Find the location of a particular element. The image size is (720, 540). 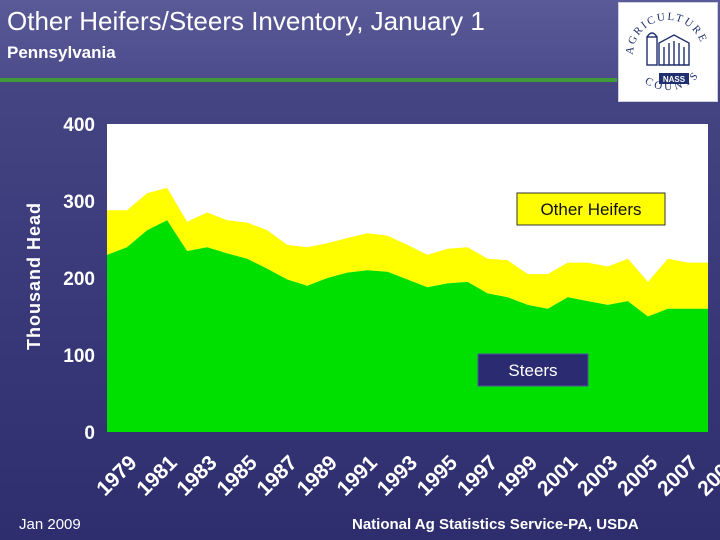

x-tick-label: 2007 is located at coordinates (677, 475).